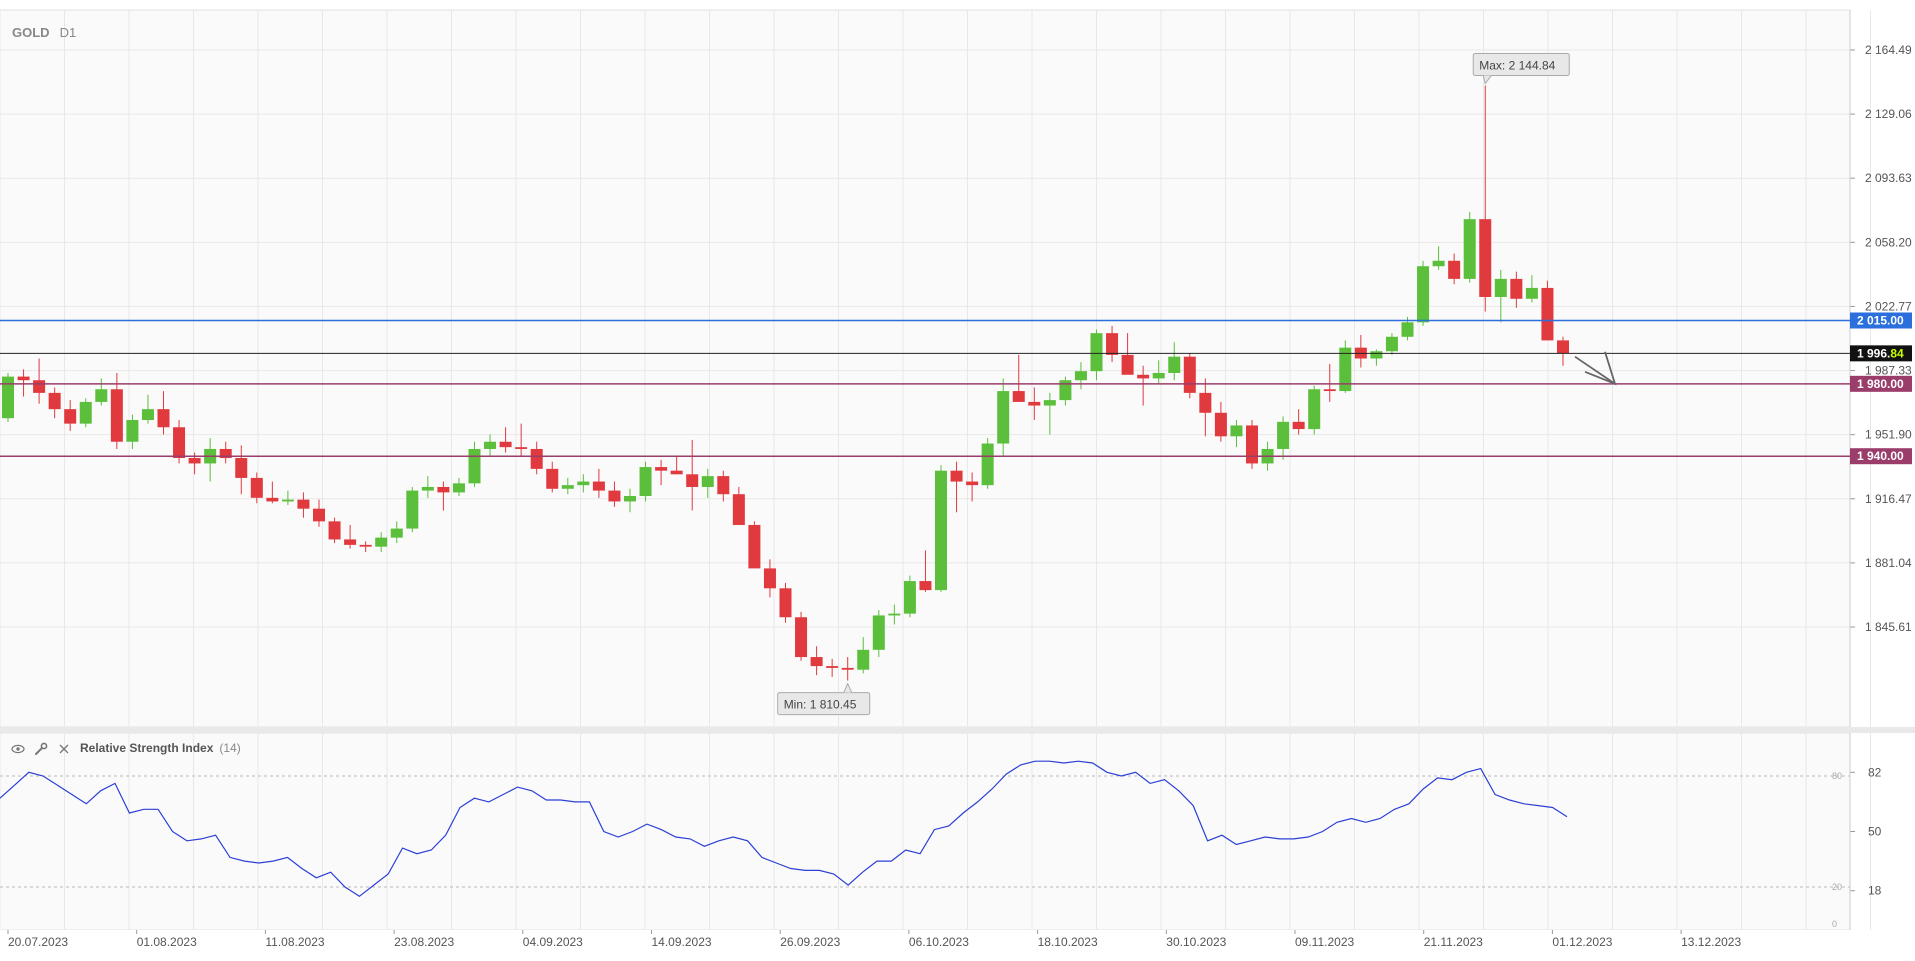  What do you see at coordinates (1888, 242) in the screenshot?
I see `price-tick-label: 2 058.20` at bounding box center [1888, 242].